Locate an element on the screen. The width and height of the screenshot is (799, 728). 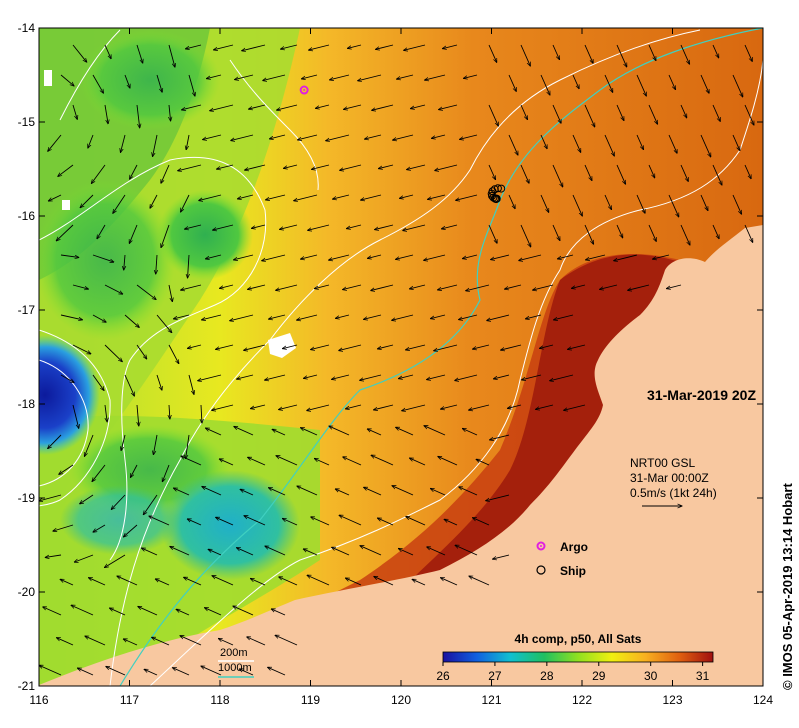
colorbar-ramp is located at coordinates (578, 657).